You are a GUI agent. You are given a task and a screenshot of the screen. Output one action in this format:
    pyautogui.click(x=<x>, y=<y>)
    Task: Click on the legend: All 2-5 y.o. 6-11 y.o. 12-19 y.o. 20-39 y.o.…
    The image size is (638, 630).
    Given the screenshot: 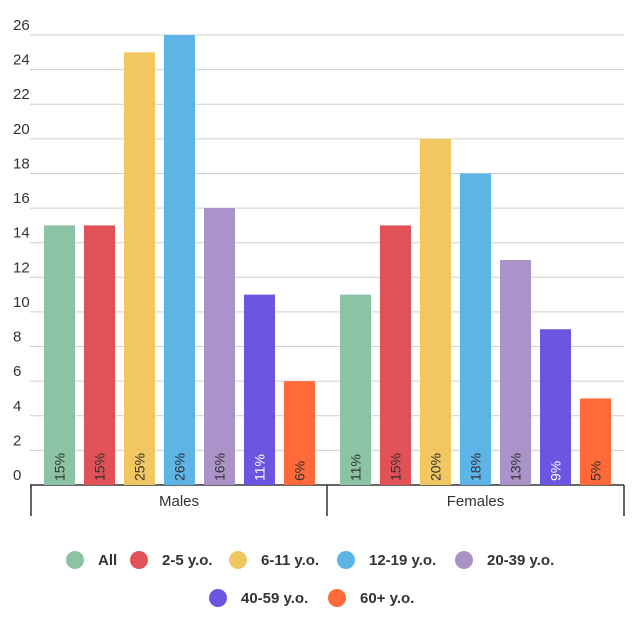 What is the action you would take?
    pyautogui.click(x=310, y=579)
    